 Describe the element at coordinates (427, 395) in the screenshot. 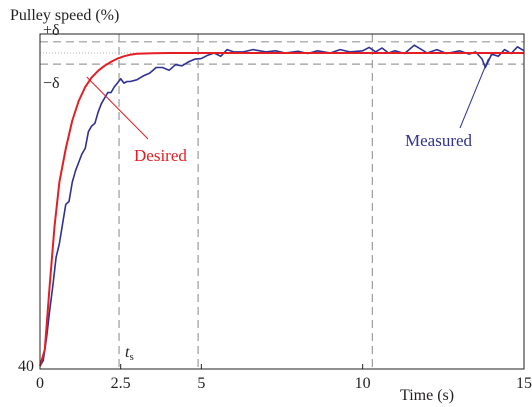

I see `x-axis-title: Time (s)` at that location.